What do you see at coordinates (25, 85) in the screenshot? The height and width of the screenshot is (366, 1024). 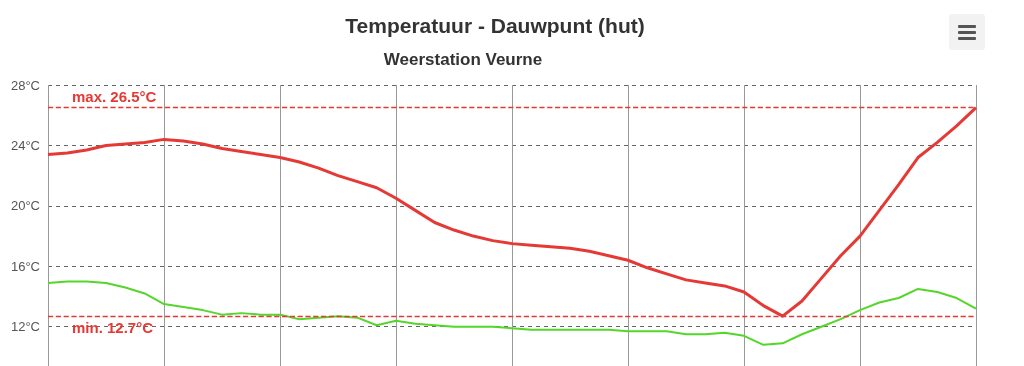 I see `y-tick-label: 28°C` at bounding box center [25, 85].